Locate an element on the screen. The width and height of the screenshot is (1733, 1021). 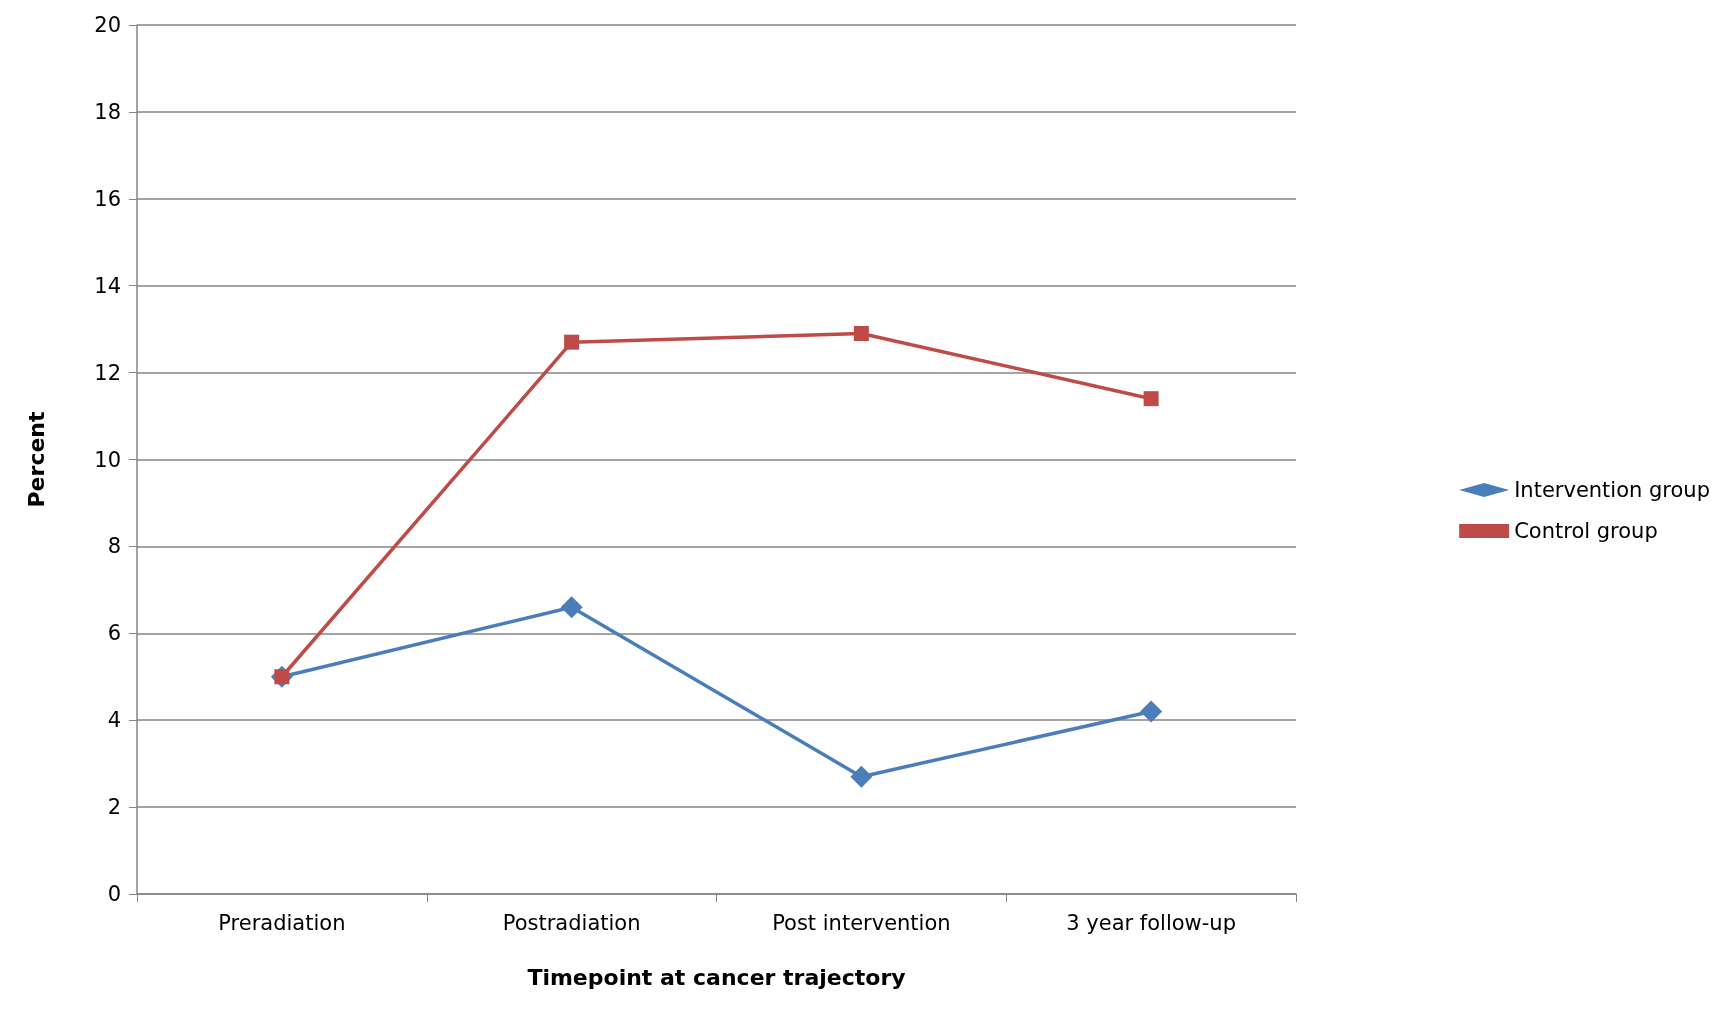
y-tick-label: 14 is located at coordinates (107, 285).